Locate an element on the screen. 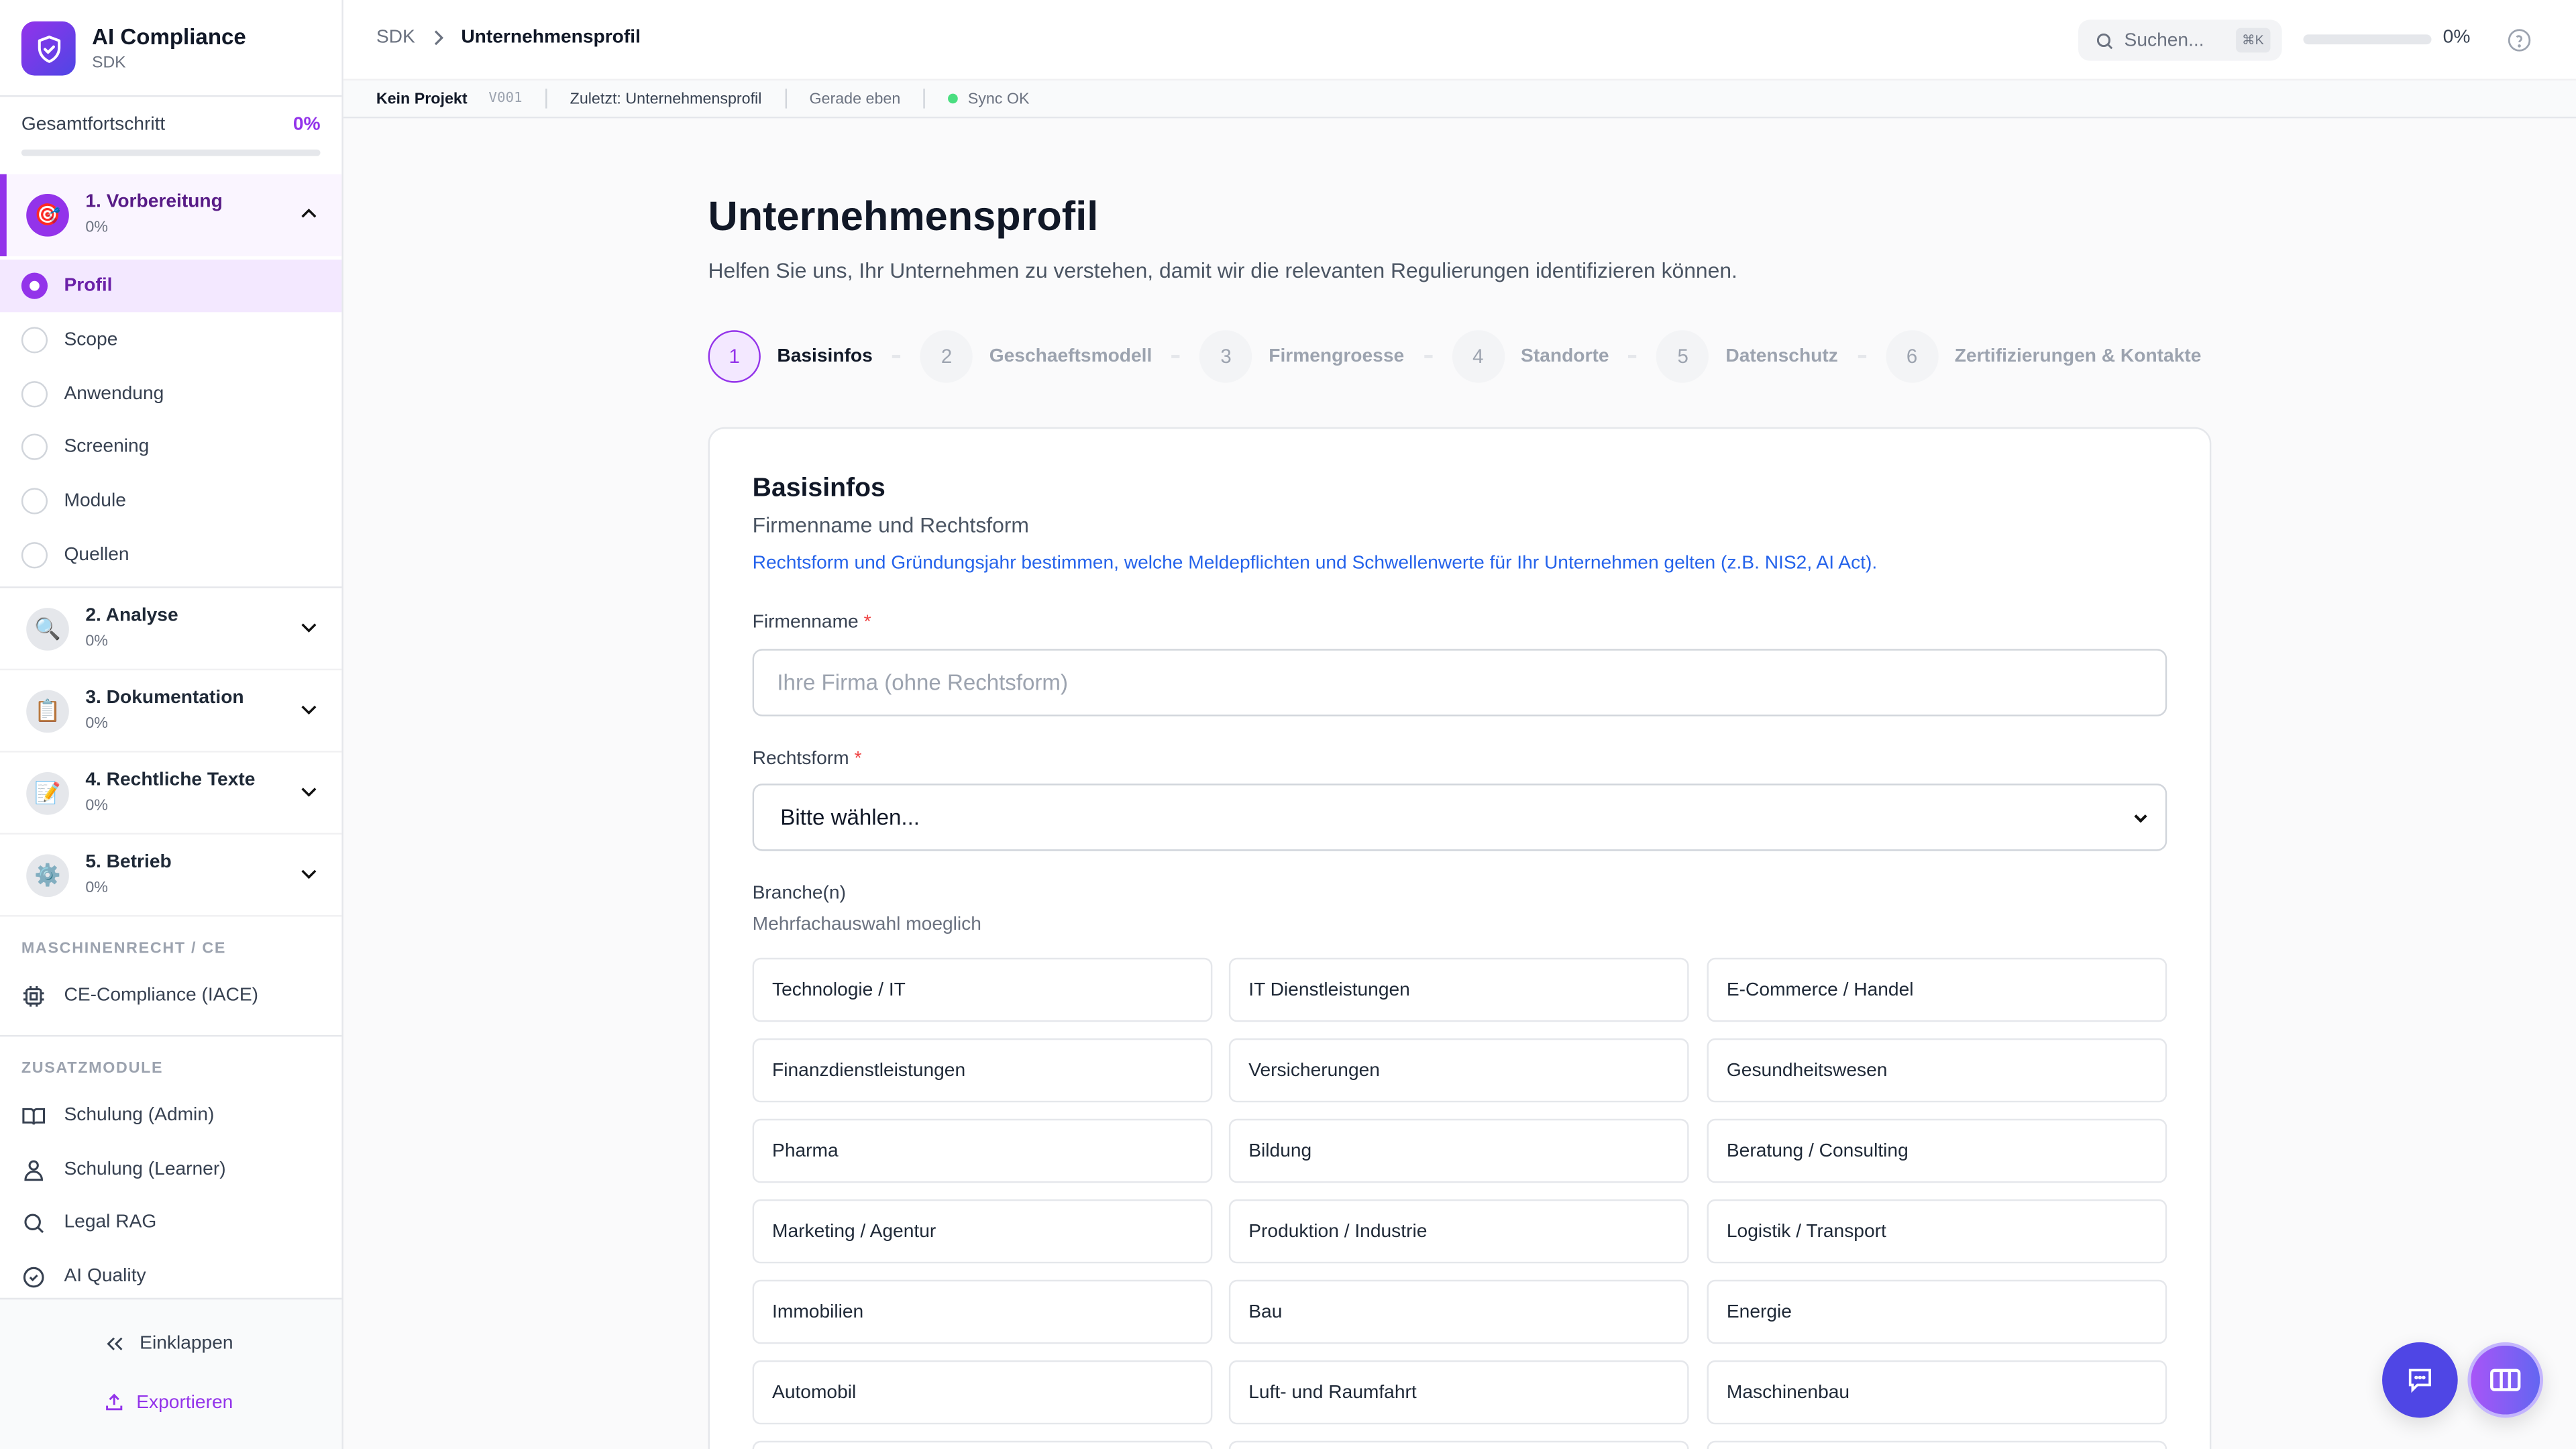  required-marker: * is located at coordinates (858, 759).